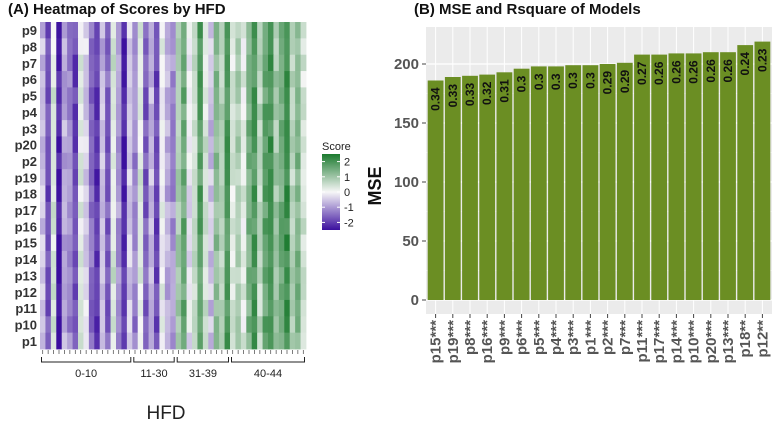 This screenshot has width=778, height=423. I want to click on x-tick-label: p3***, so click(573, 337).